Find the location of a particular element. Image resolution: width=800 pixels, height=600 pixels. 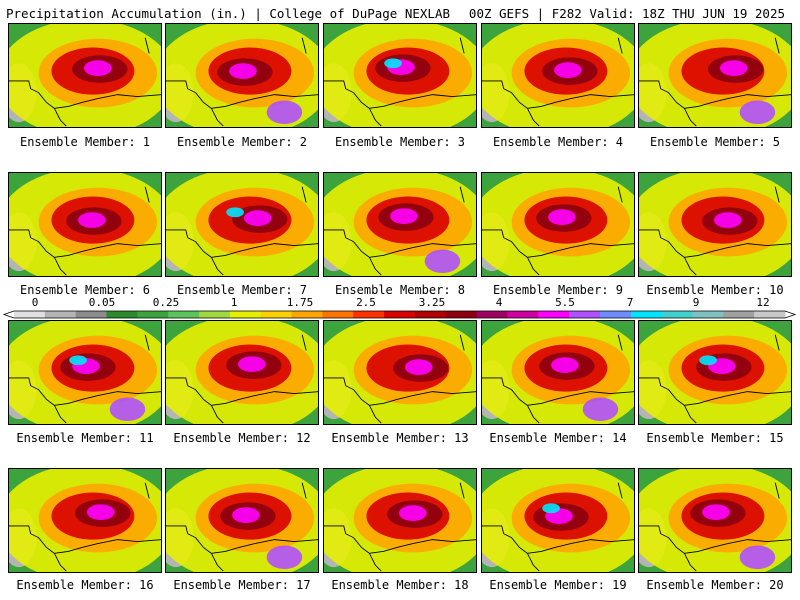

colorbar-tick-label: 0 is located at coordinates (35, 302).